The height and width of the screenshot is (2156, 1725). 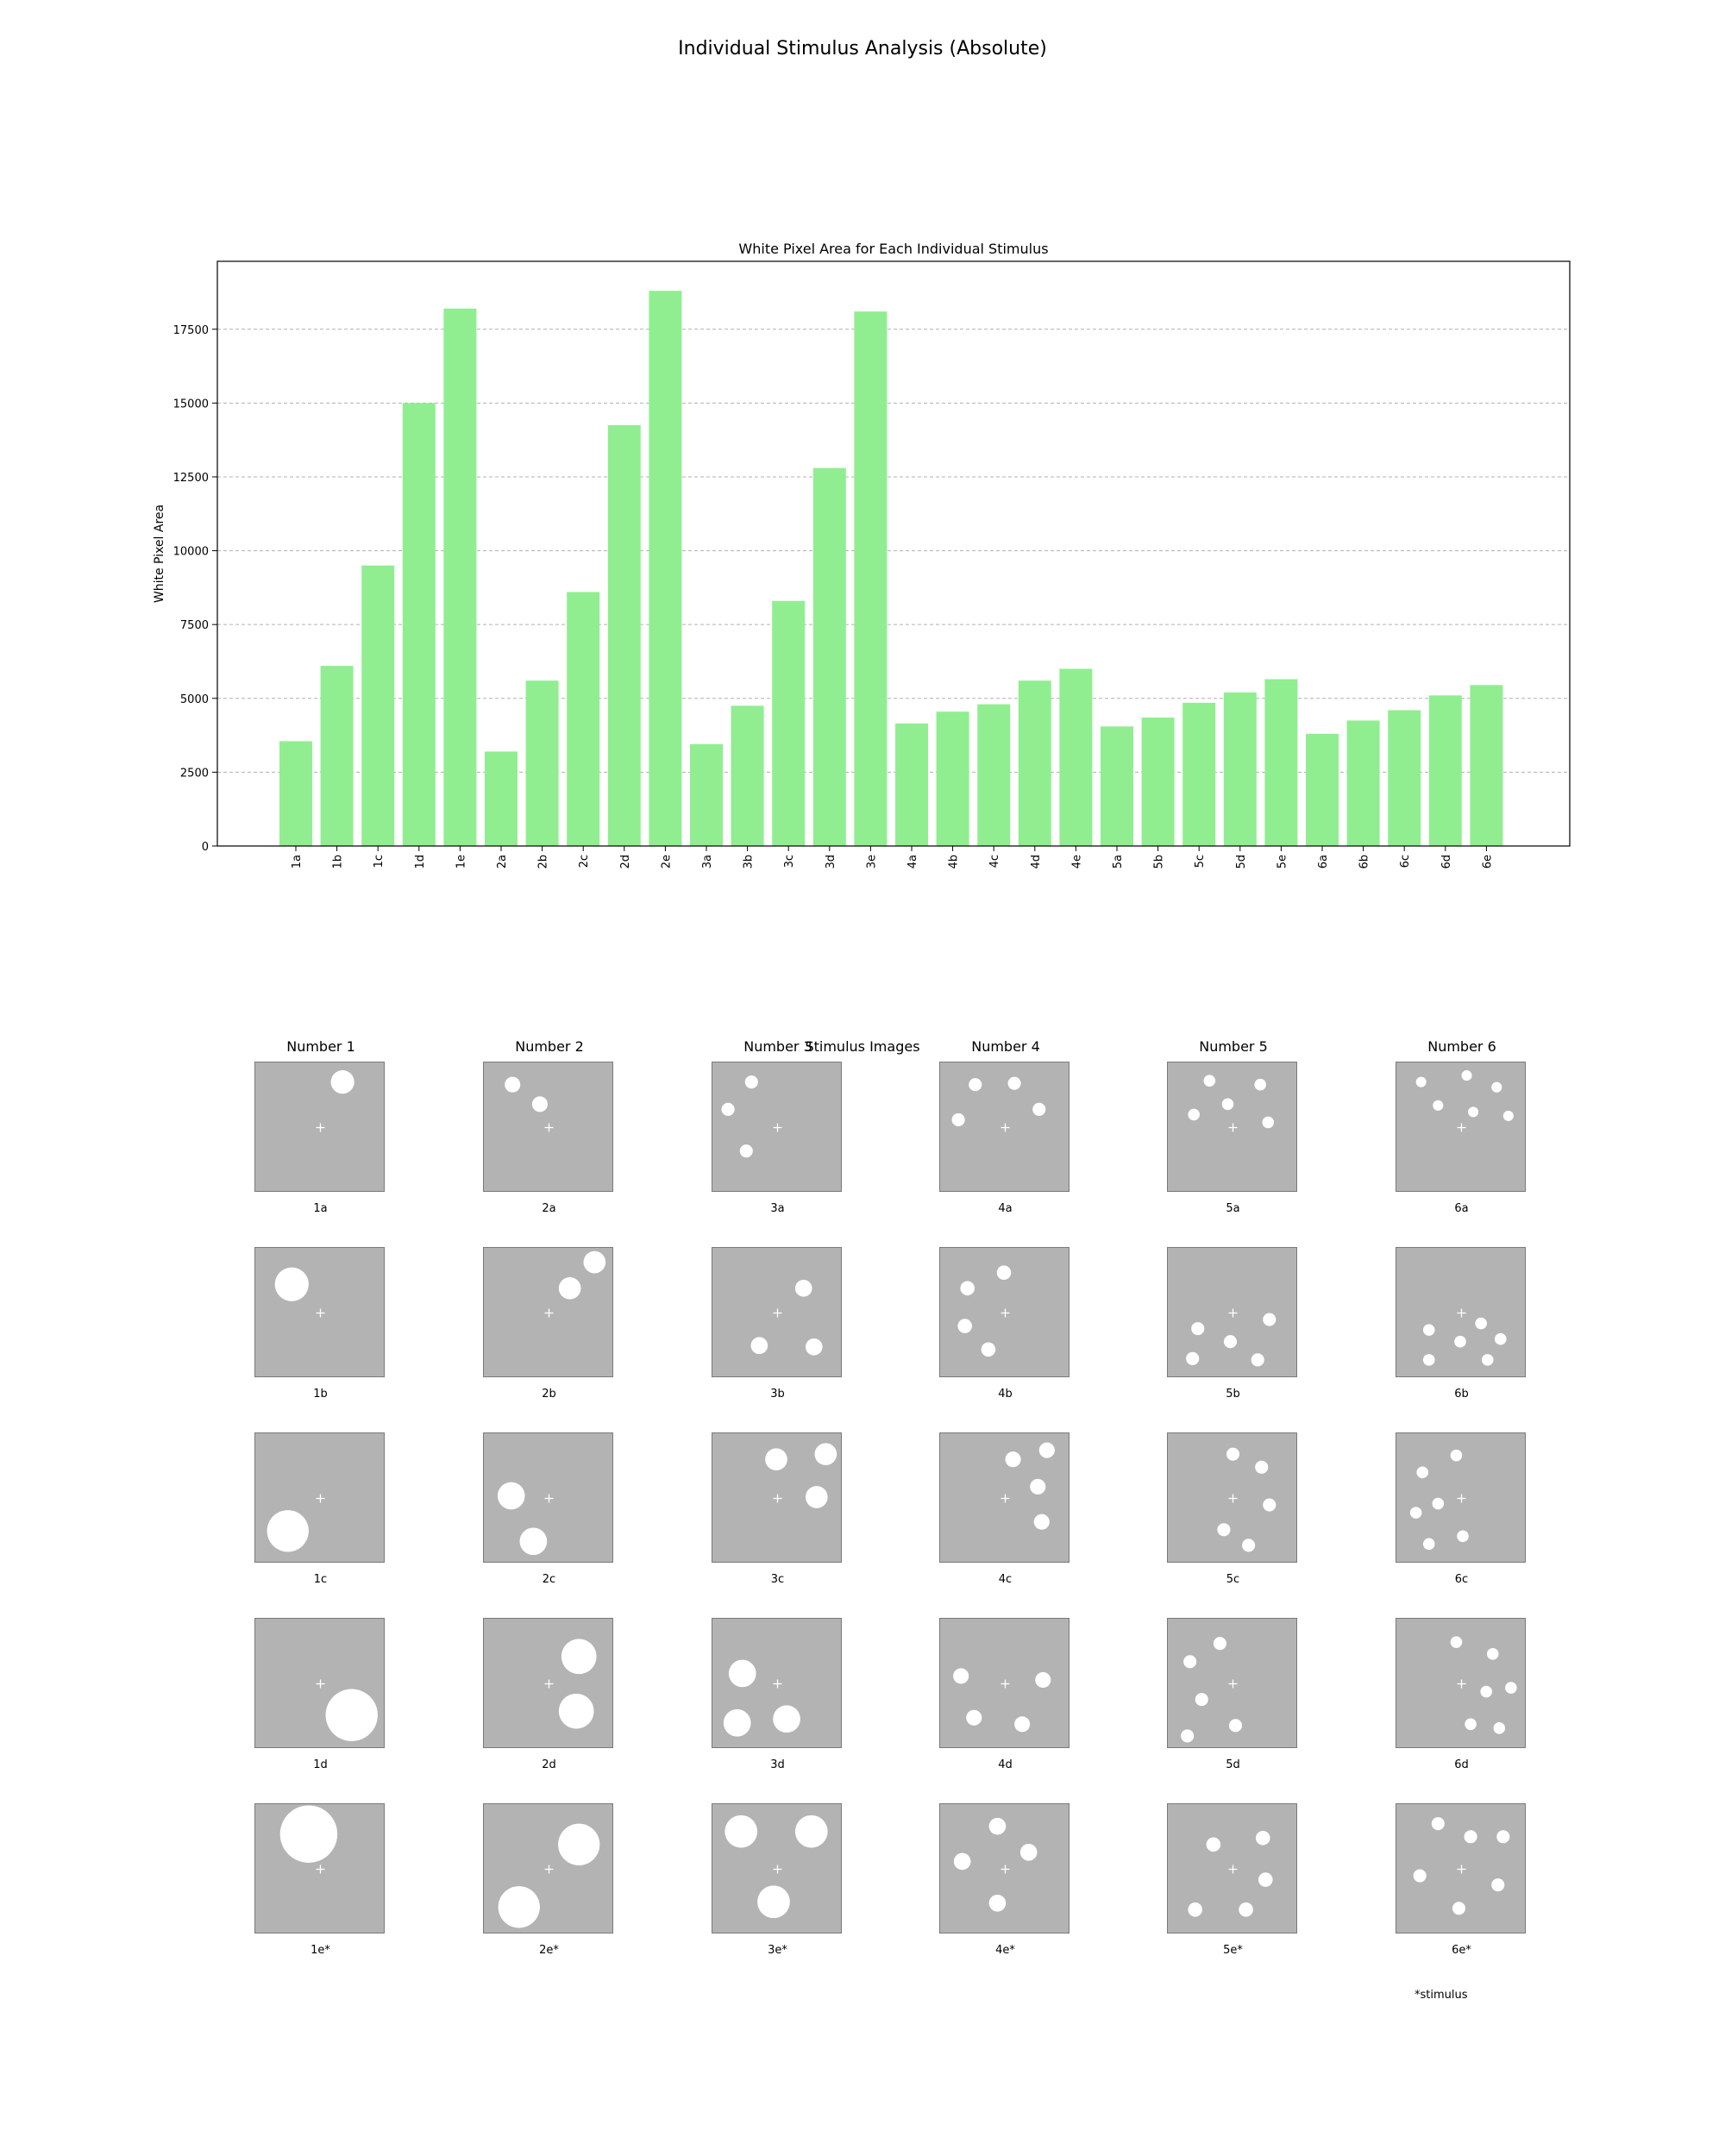 What do you see at coordinates (421, 862) in the screenshot?
I see `x-tick-label: 1d` at bounding box center [421, 862].